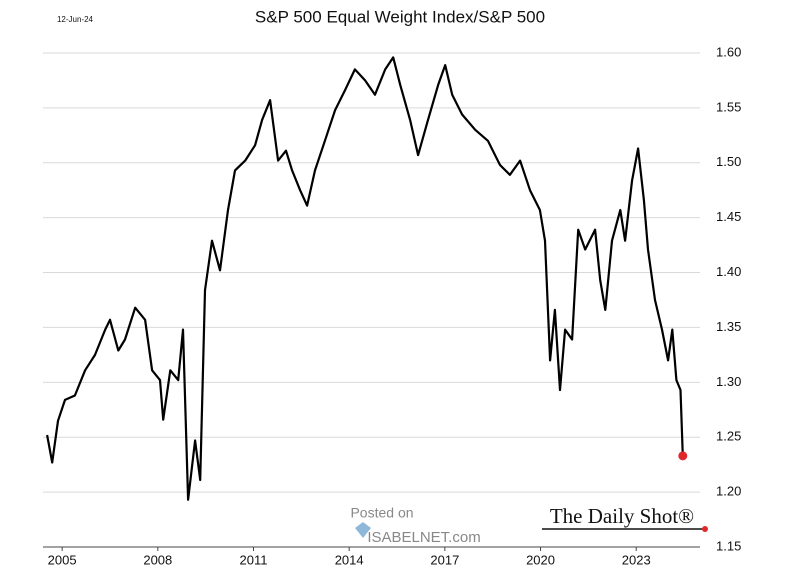  What do you see at coordinates (636, 559) in the screenshot?
I see `x-tick-label: 2023` at bounding box center [636, 559].